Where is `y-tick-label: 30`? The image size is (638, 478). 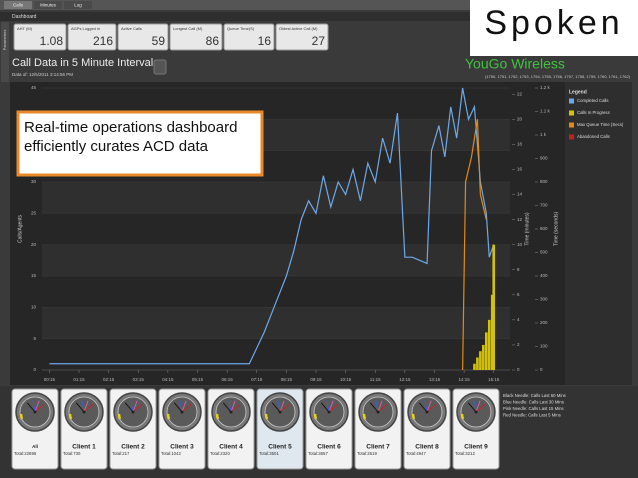
y-tick-label: 30 is located at coordinates (34, 181).